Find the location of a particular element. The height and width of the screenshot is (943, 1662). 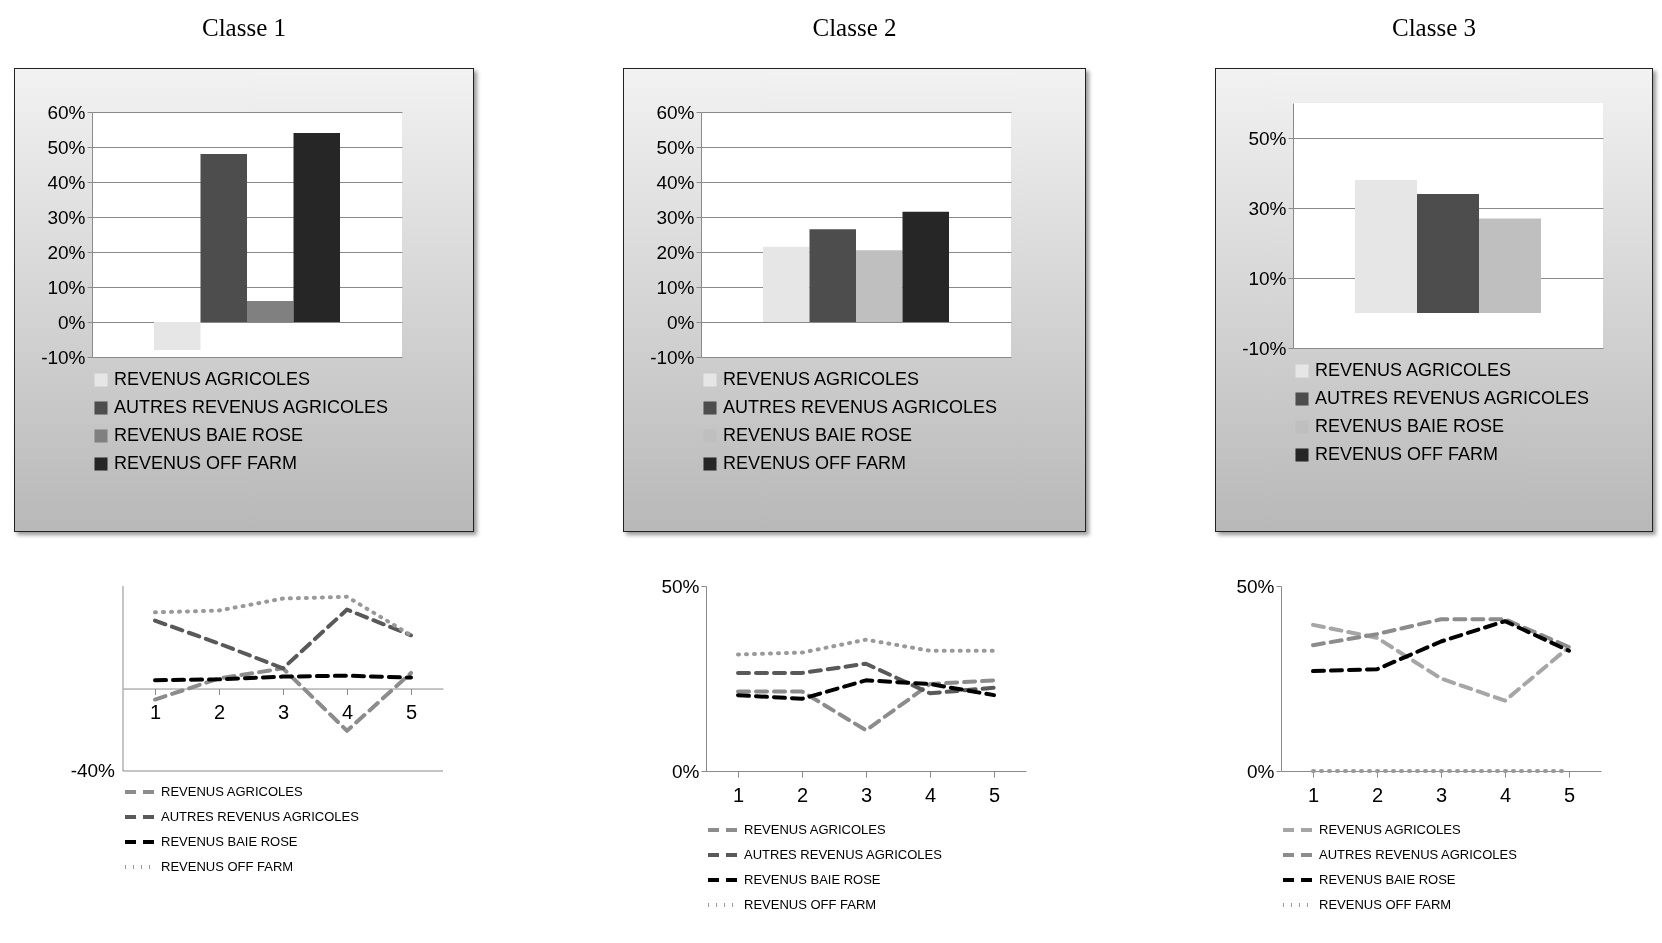

chart-title: Classe 3 is located at coordinates (1434, 28).